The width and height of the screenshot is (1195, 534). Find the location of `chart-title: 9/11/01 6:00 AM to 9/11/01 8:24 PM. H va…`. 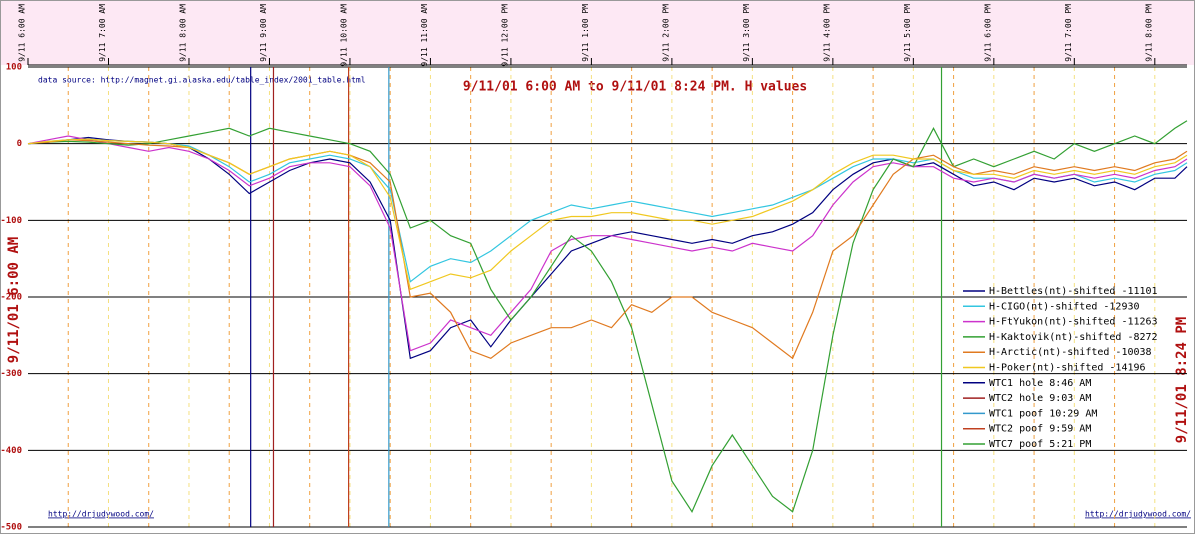

chart-title: 9/11/01 6:00 AM to 9/11/01 8:24 PM. H va… is located at coordinates (635, 87).